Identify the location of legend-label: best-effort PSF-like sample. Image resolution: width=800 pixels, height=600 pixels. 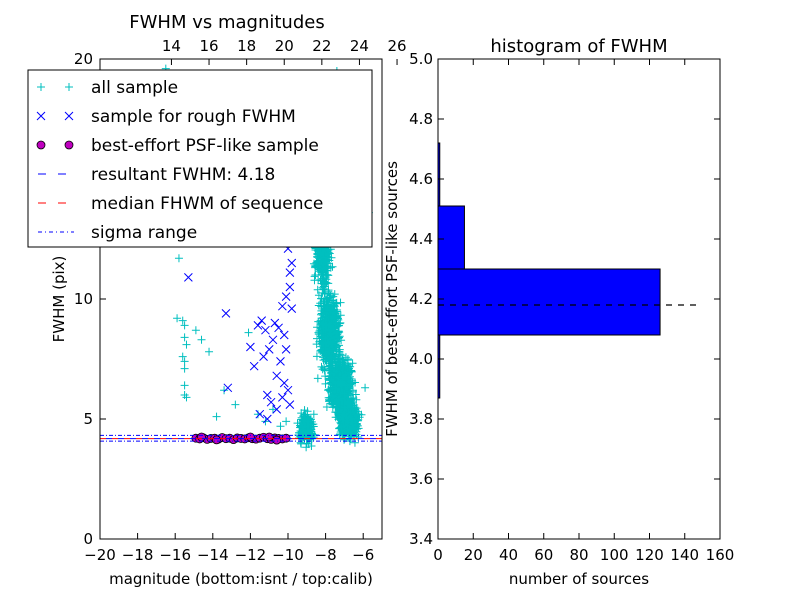
(205, 146).